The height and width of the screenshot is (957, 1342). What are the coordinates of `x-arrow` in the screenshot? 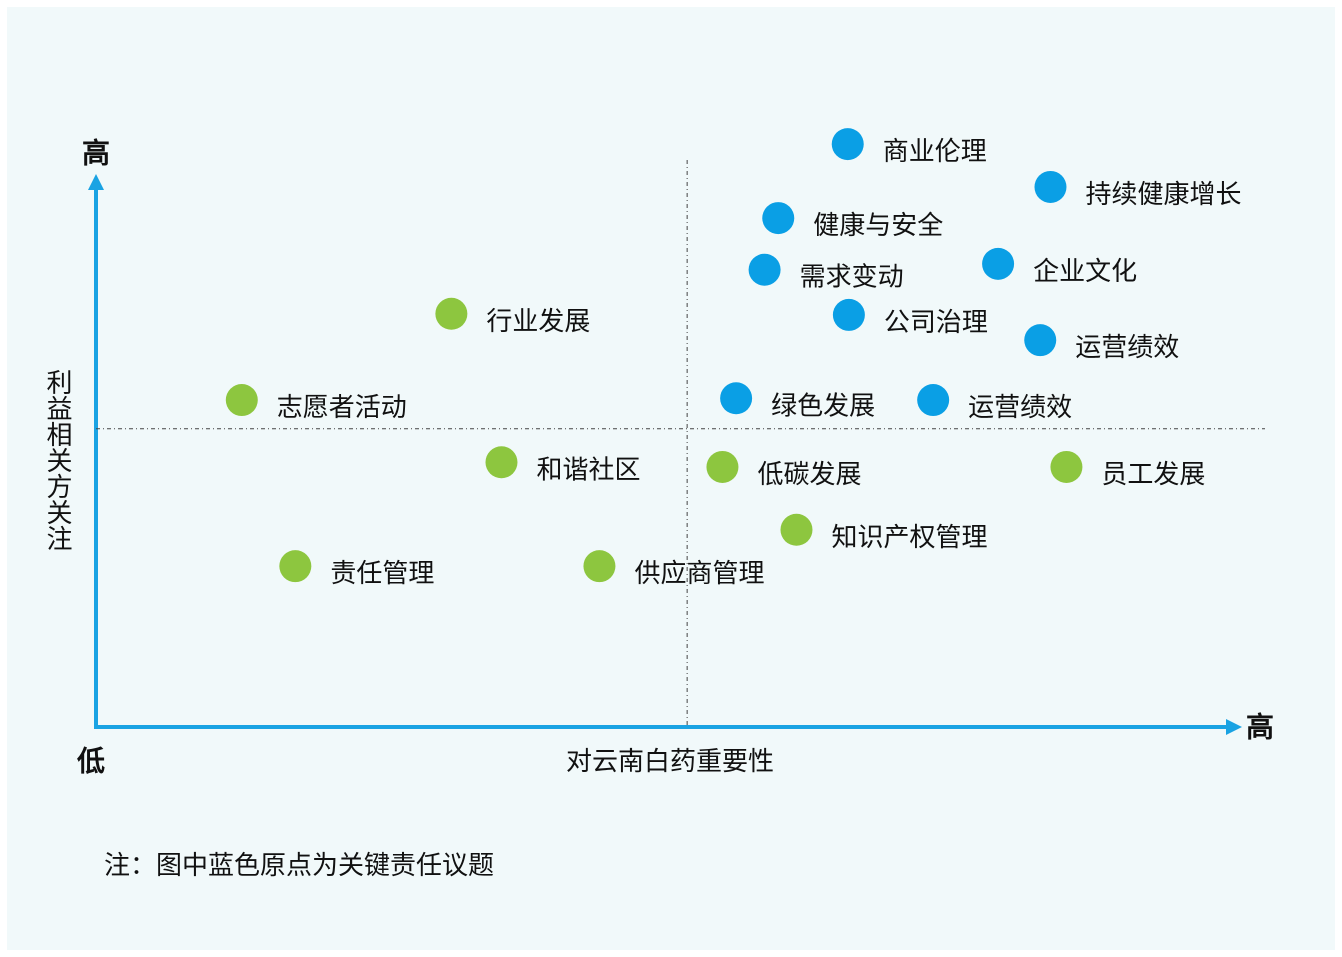 It's located at (1234, 727).